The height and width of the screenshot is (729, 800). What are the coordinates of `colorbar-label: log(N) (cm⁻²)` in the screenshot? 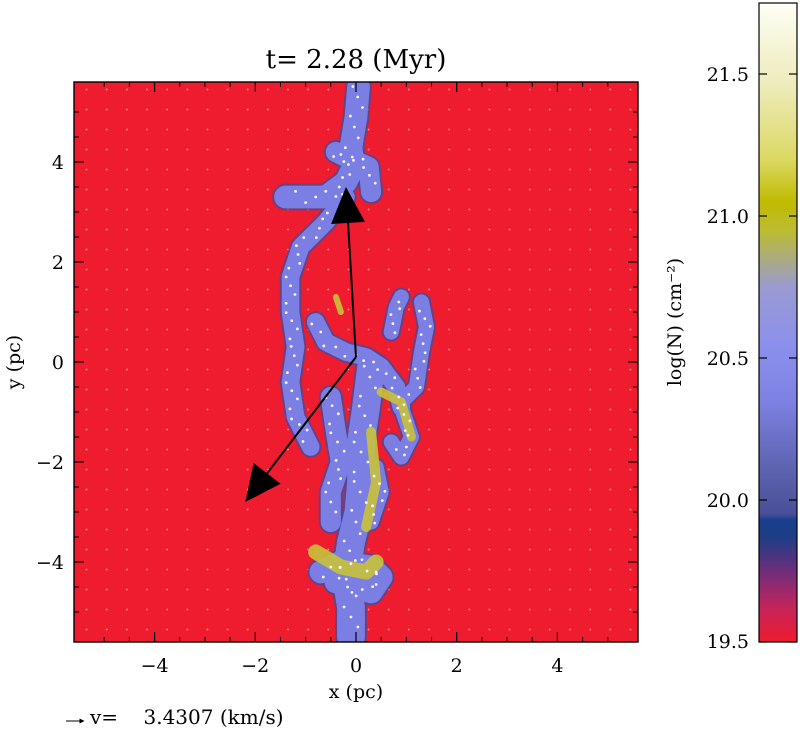 It's located at (675, 322).